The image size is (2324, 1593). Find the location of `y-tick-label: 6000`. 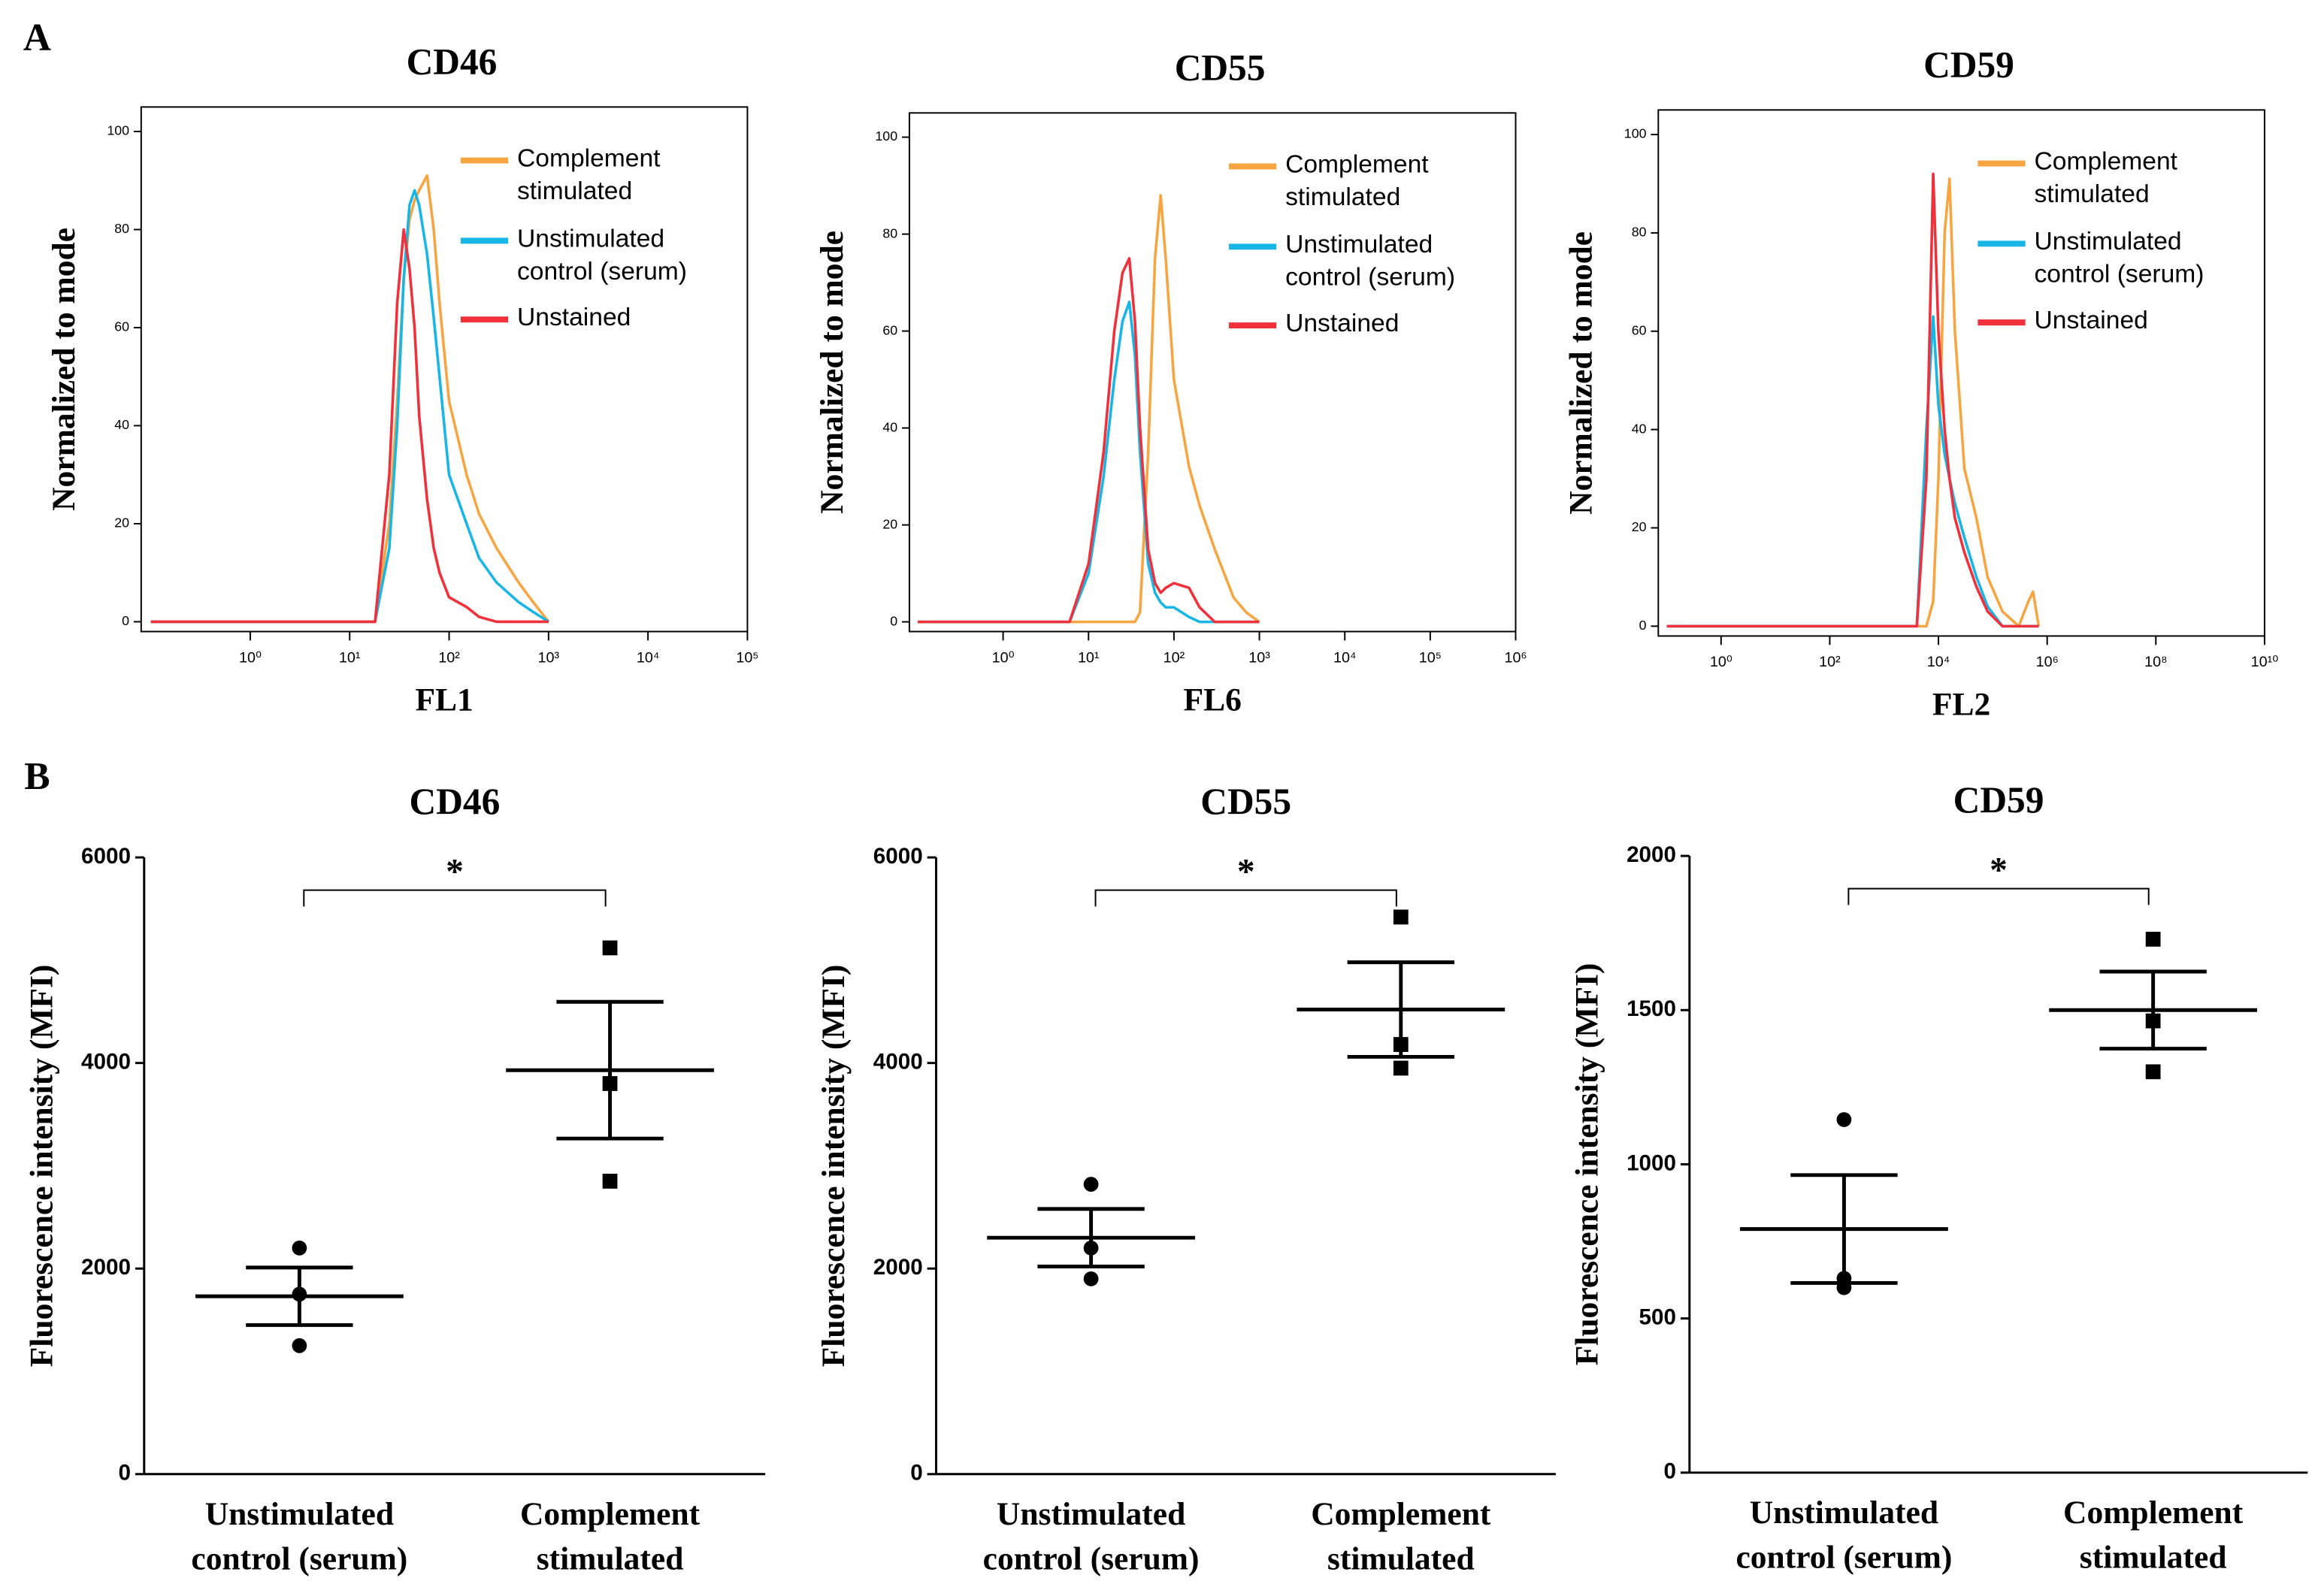

y-tick-label: 6000 is located at coordinates (898, 856).